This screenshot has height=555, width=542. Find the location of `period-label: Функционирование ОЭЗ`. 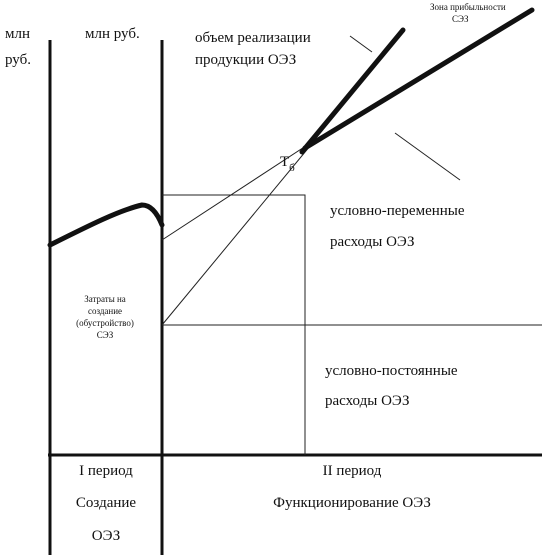

period-label: Функционирование ОЭЗ is located at coordinates (352, 503).